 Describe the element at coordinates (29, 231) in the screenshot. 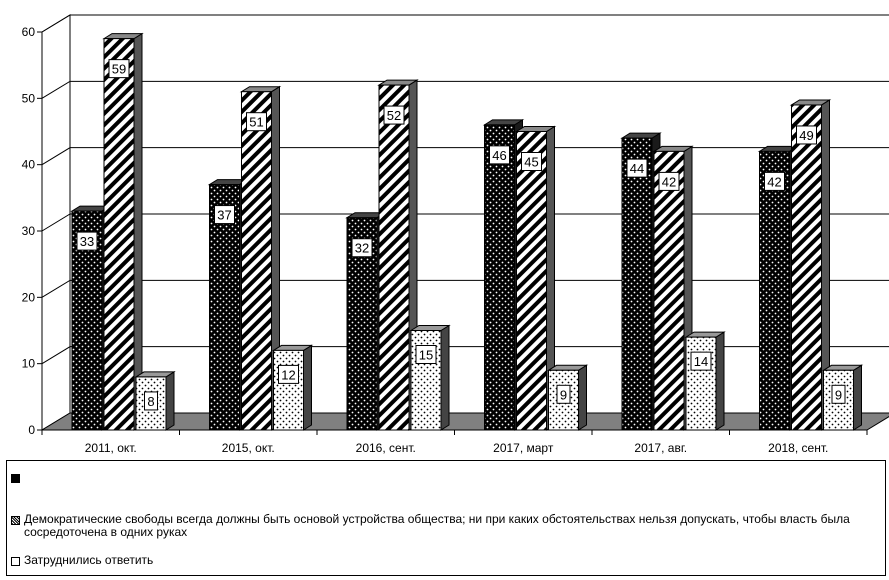

I see `y-tick-label: 30` at that location.